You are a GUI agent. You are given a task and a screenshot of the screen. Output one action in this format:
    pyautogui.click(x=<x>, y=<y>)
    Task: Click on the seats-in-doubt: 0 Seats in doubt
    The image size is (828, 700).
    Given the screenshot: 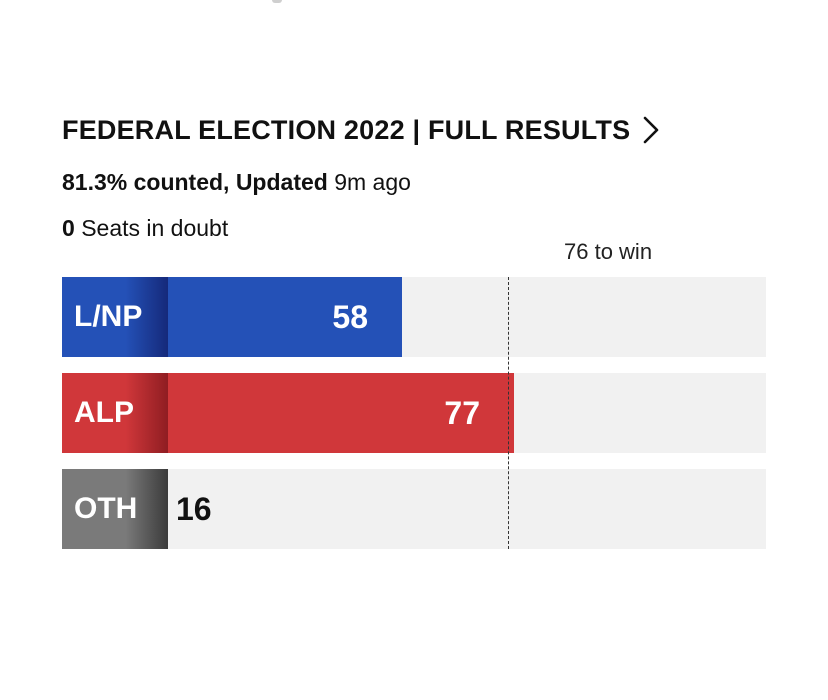 What is the action you would take?
    pyautogui.click(x=145, y=228)
    